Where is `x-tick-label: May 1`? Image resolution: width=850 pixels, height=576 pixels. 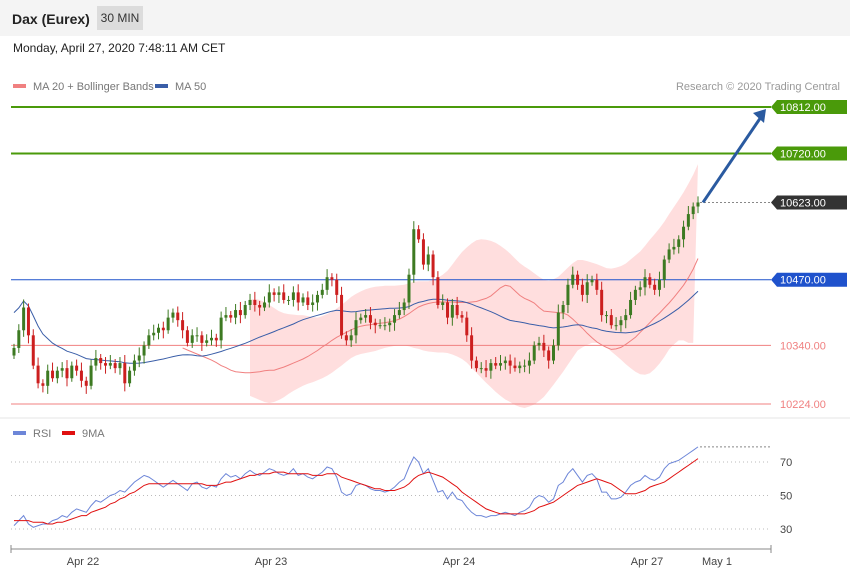 x-tick-label: May 1 is located at coordinates (717, 562).